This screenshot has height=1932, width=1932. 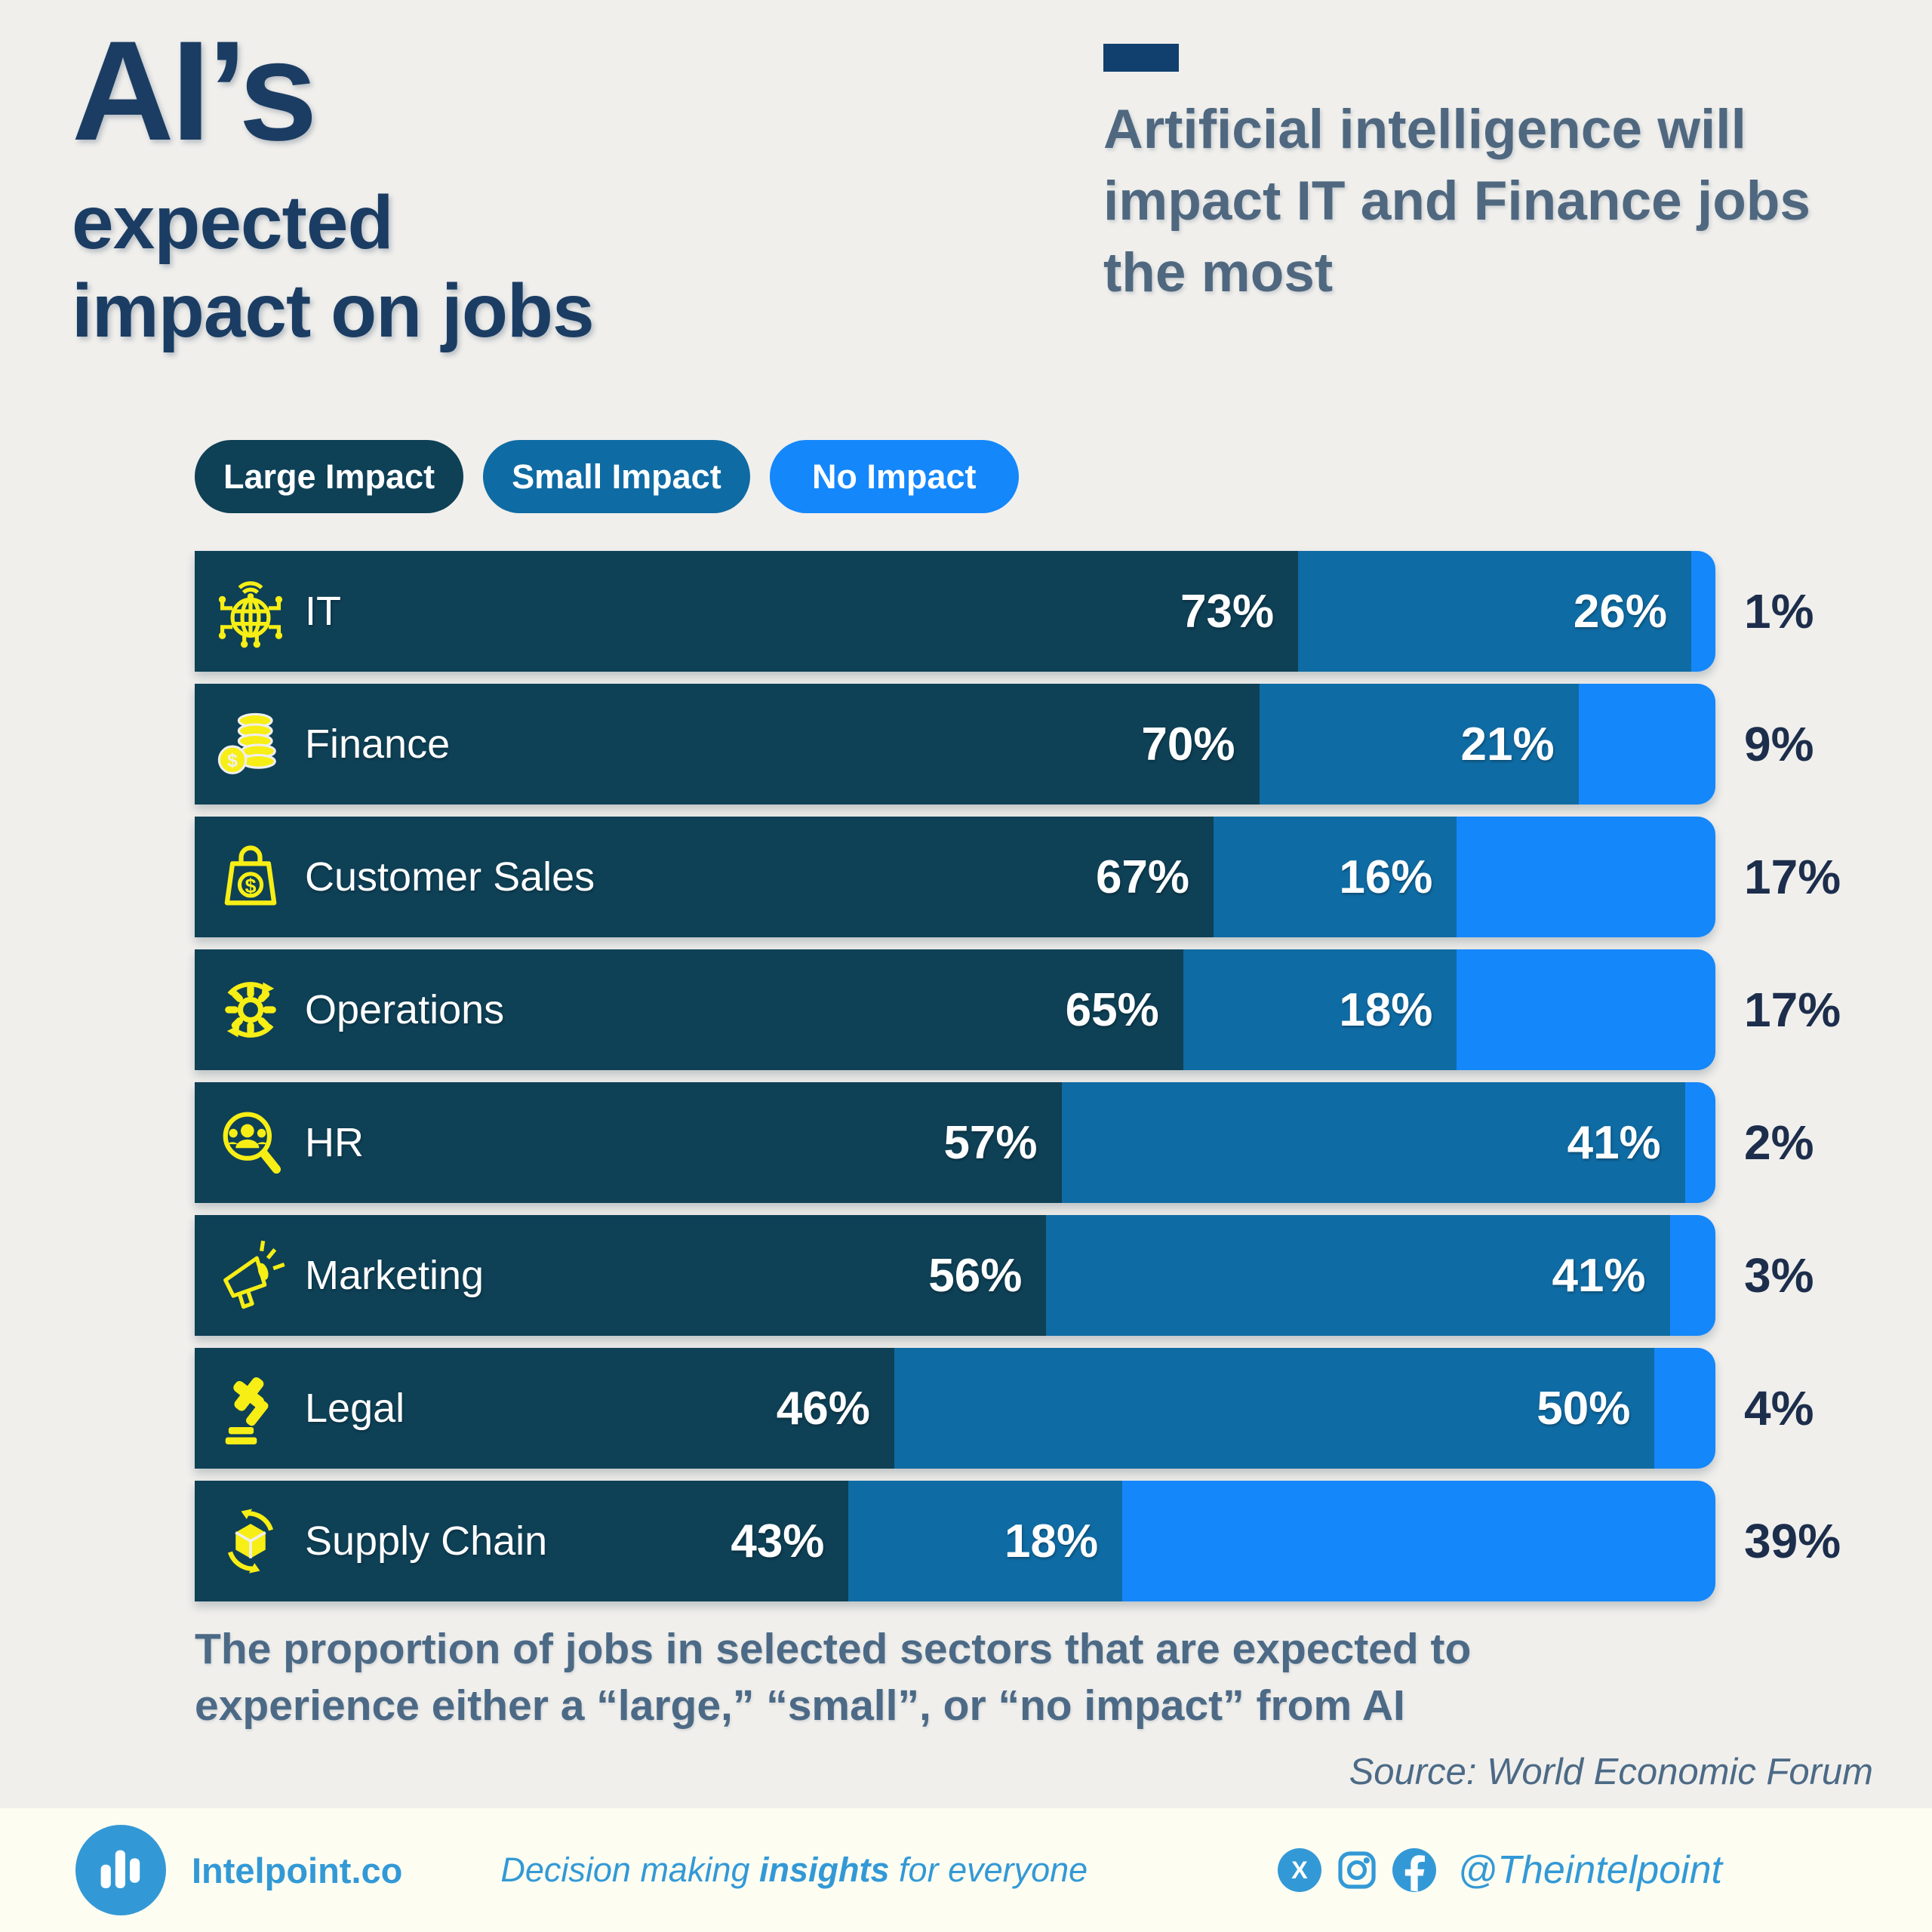 I want to click on no-impact-value: 2%, so click(x=1779, y=1142).